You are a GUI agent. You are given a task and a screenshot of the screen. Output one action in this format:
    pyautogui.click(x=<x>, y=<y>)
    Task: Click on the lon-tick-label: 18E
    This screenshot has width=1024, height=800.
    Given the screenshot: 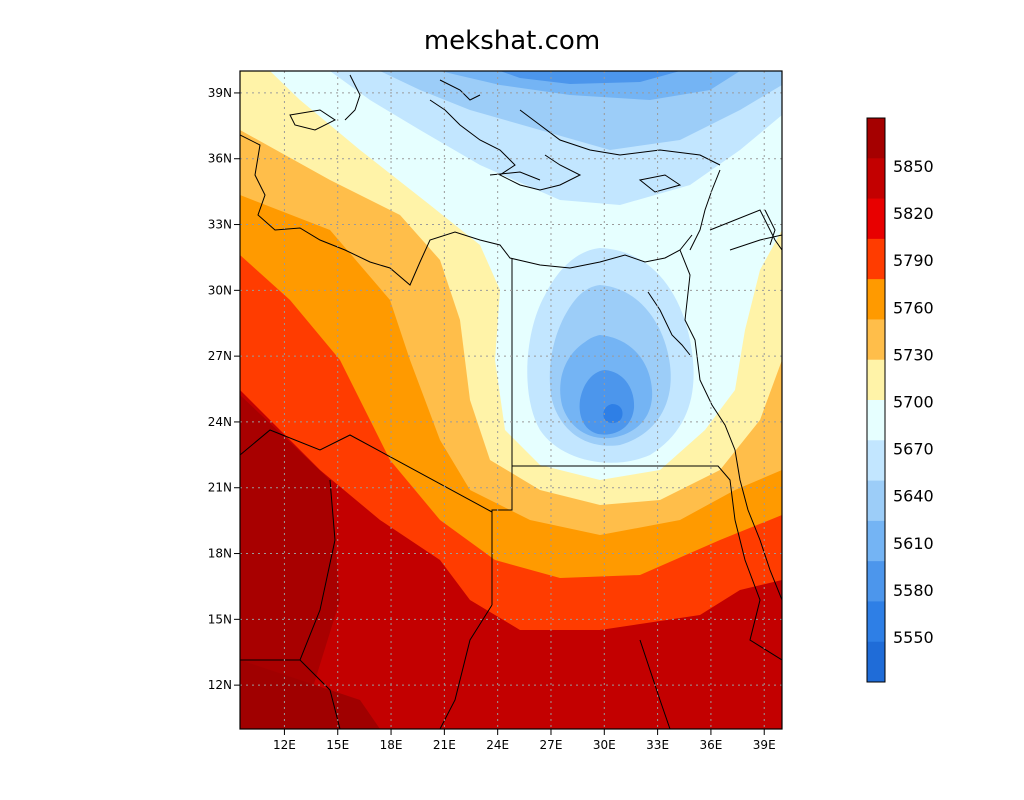 What is the action you would take?
    pyautogui.click(x=391, y=745)
    